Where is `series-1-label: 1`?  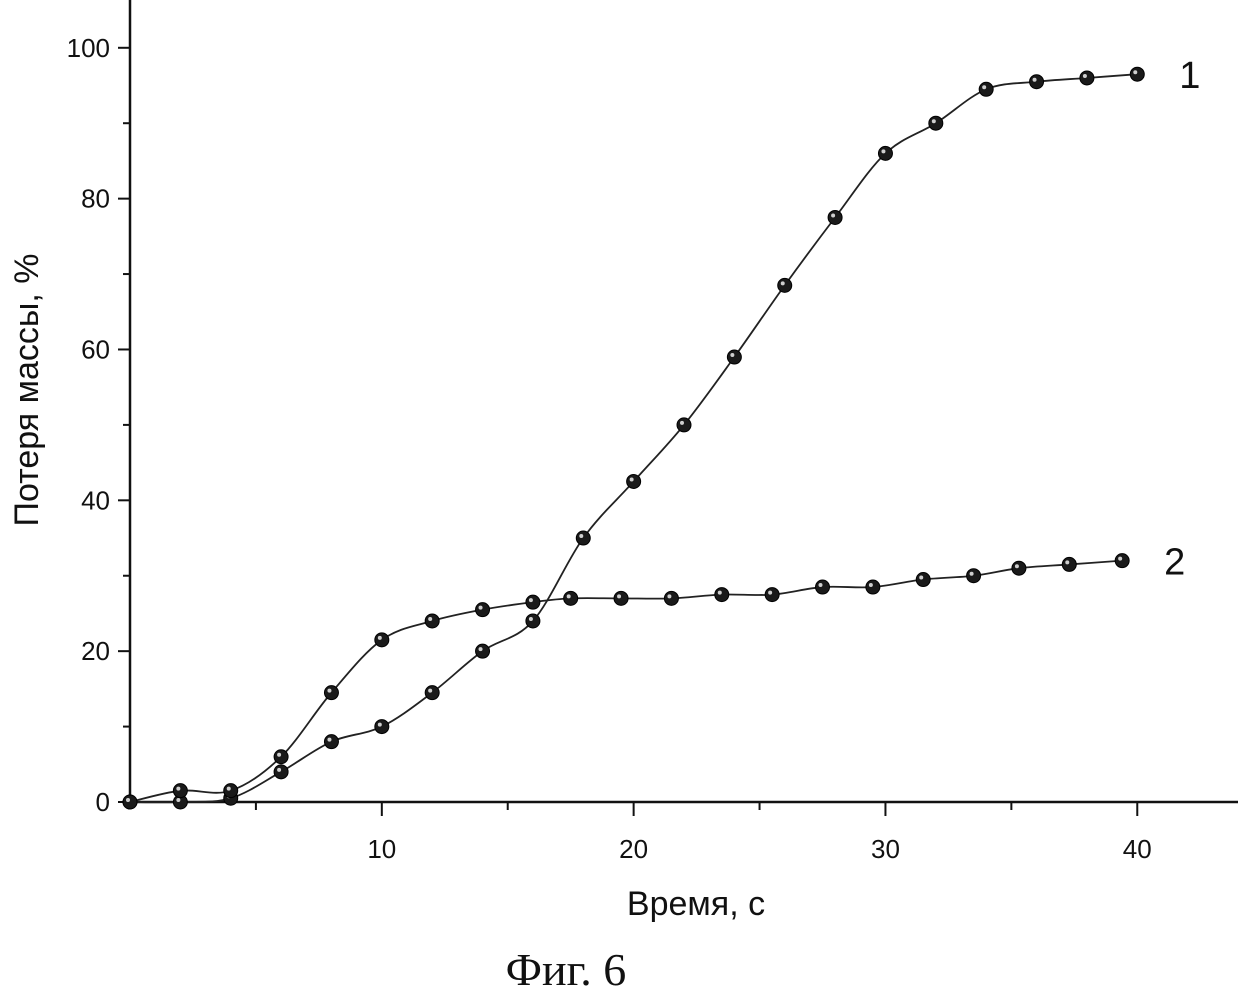 series-1-label: 1 is located at coordinates (1189, 76).